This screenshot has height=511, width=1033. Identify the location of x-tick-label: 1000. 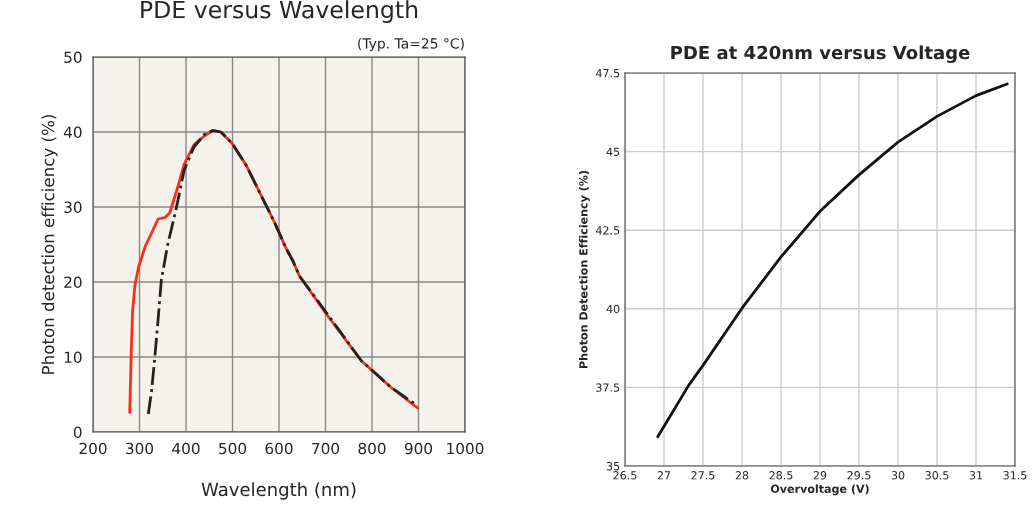
(465, 448).